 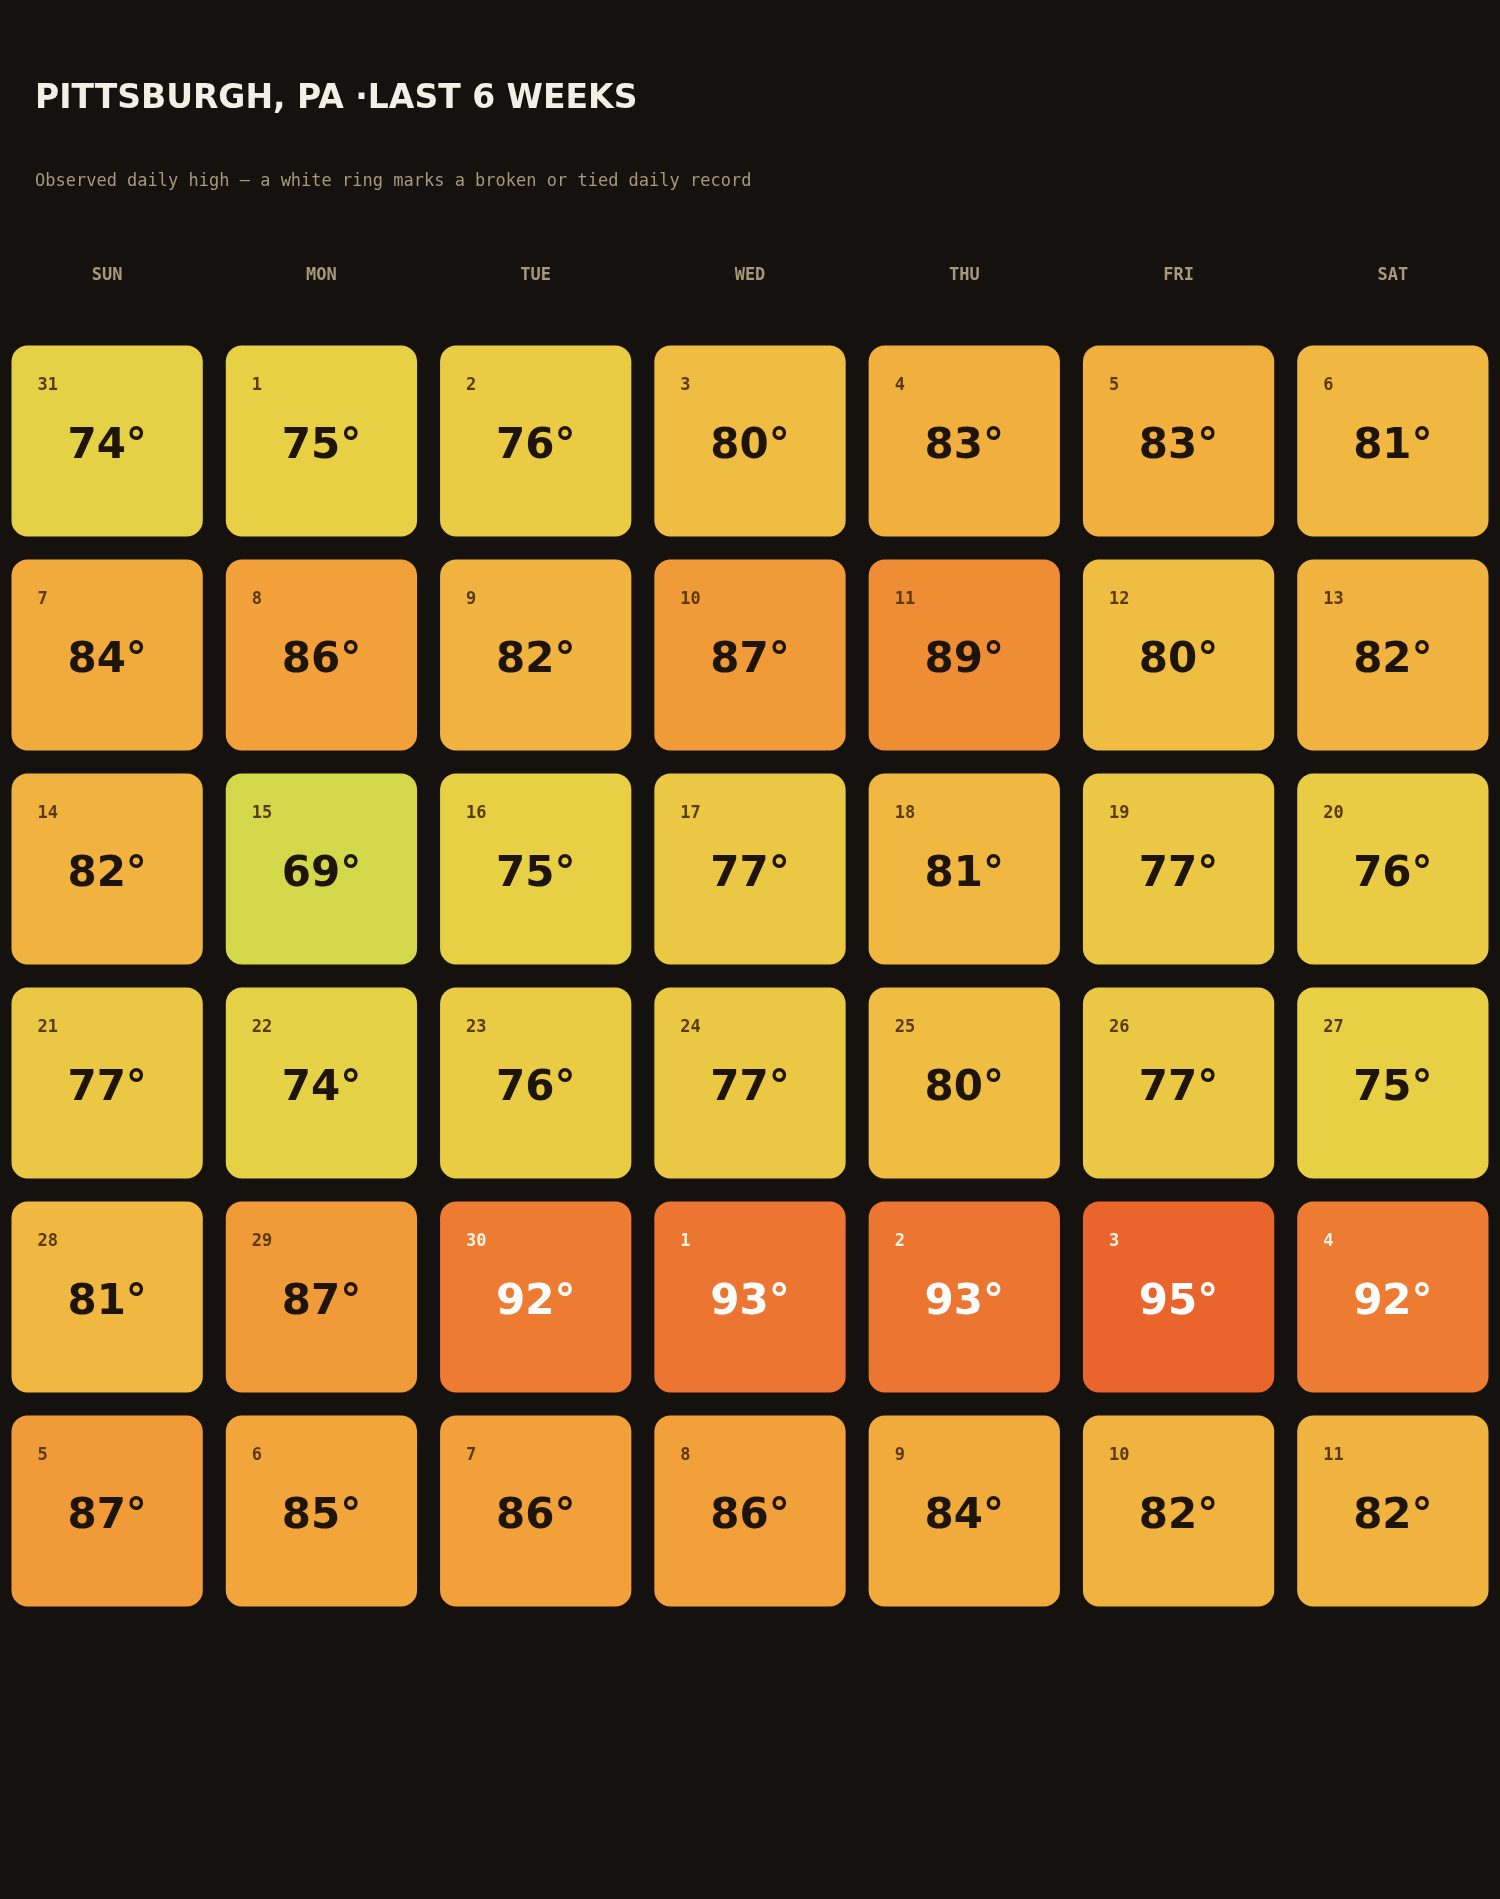 What do you see at coordinates (321, 273) in the screenshot?
I see `x-tick-label: MON` at bounding box center [321, 273].